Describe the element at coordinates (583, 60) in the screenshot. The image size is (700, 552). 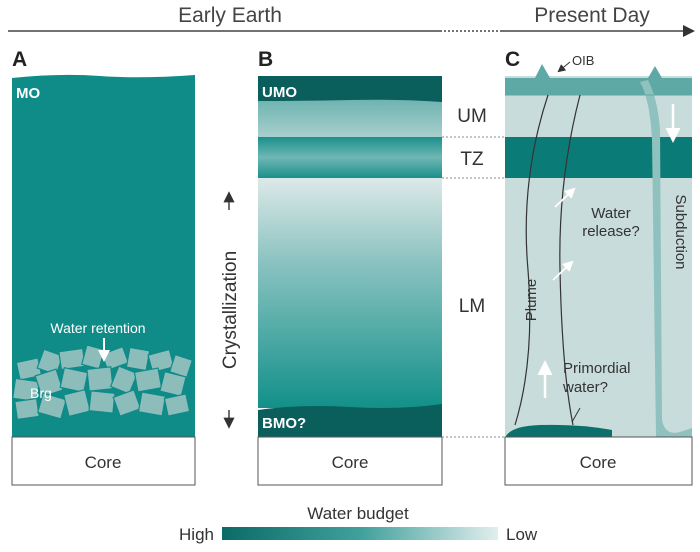
I see `oib-label: OIB` at that location.